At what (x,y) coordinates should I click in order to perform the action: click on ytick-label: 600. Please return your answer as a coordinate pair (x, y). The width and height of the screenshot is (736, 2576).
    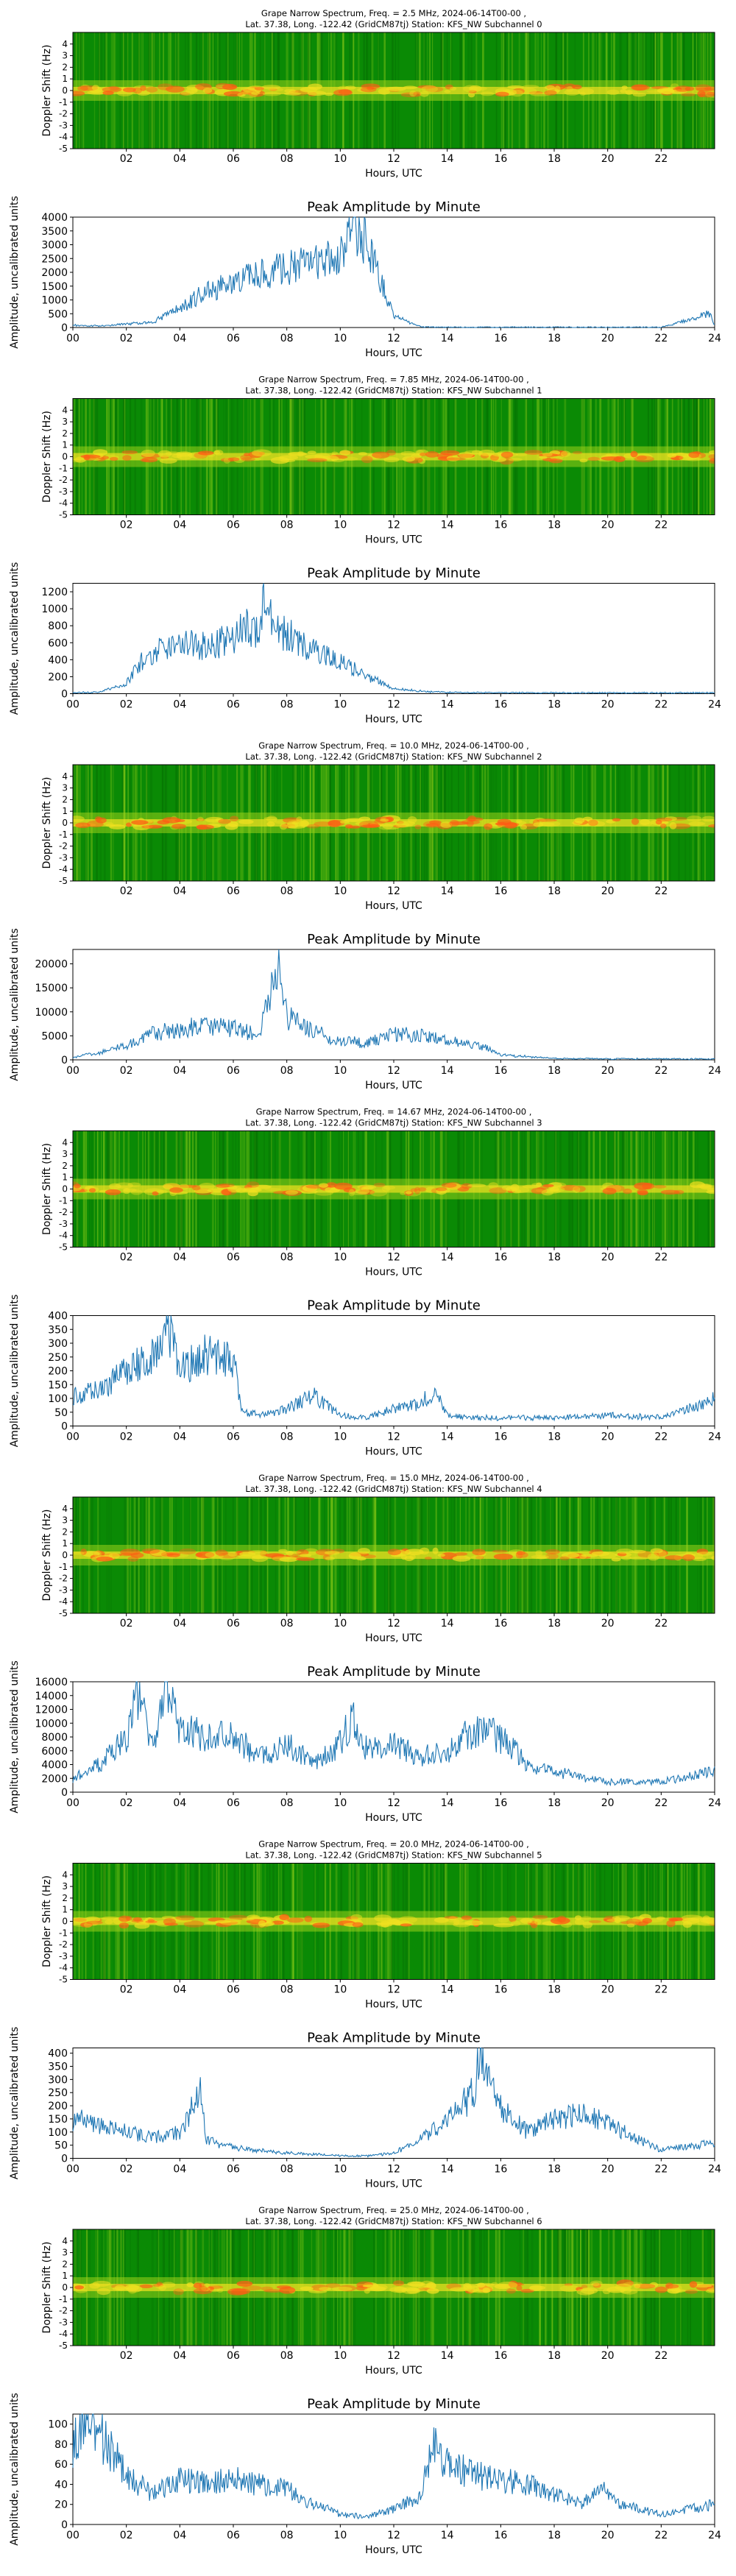
    Looking at the image, I should click on (58, 643).